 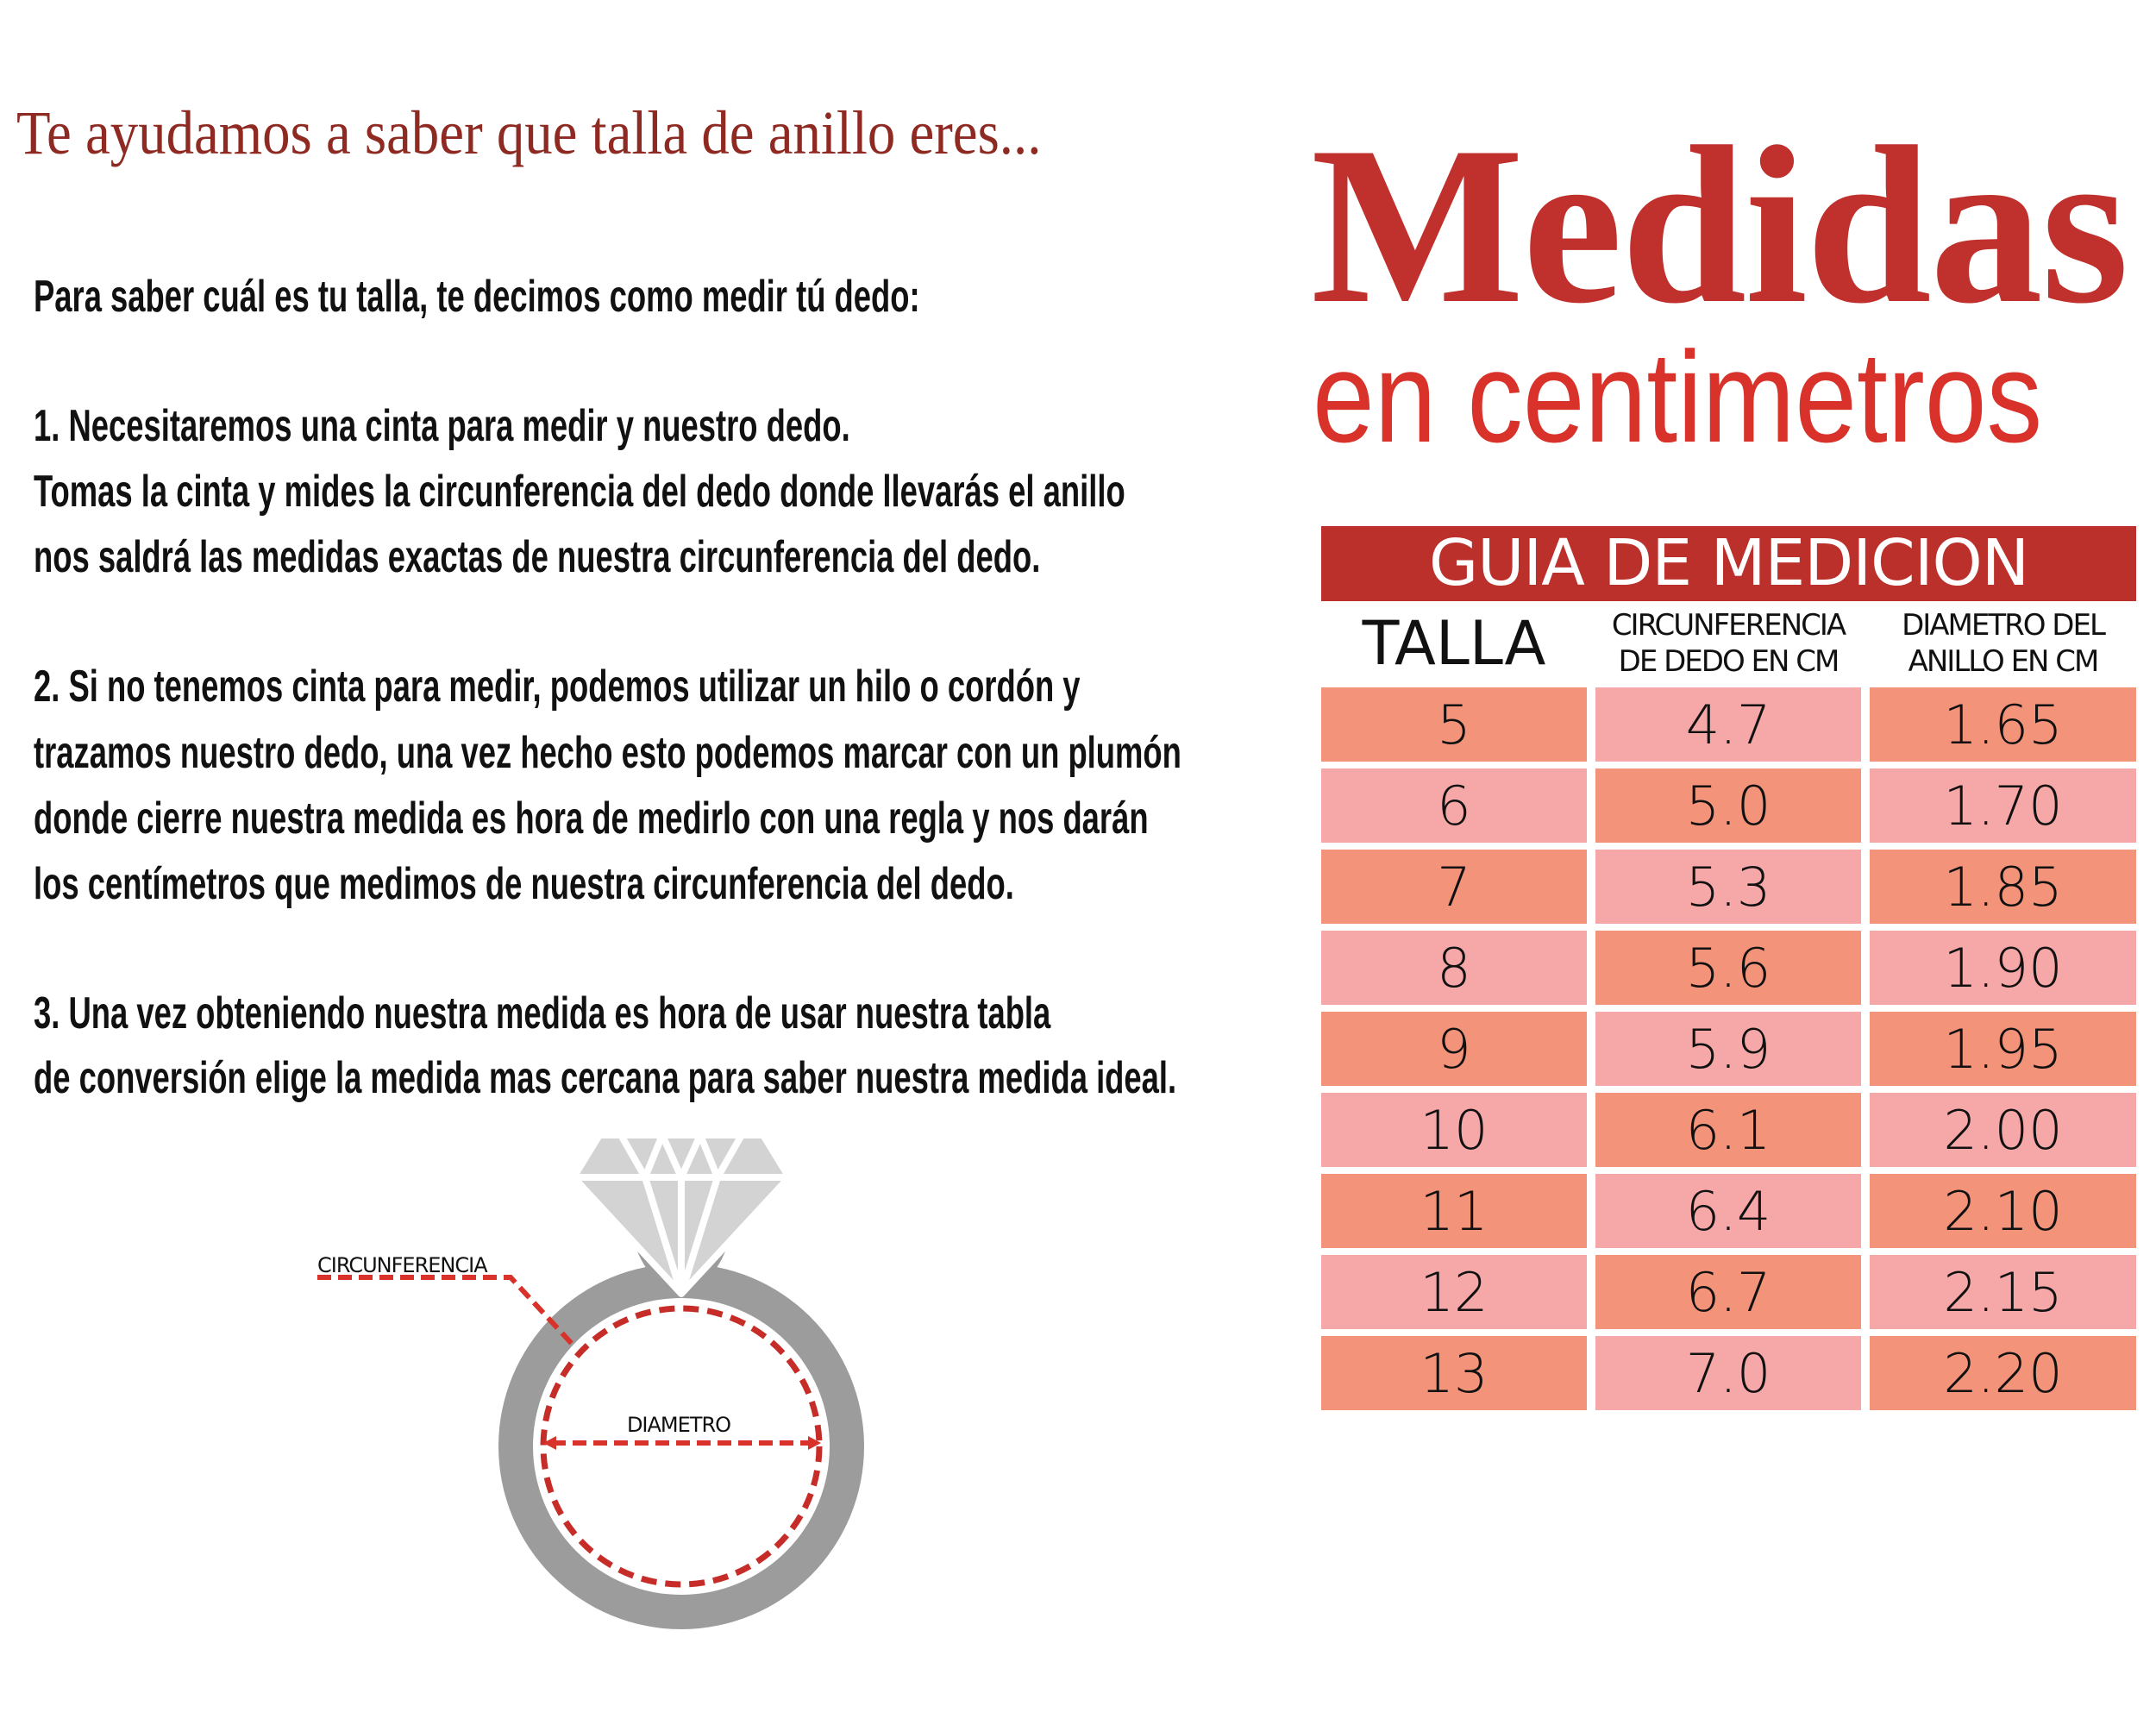 What do you see at coordinates (681, 1447) in the screenshot?
I see `circumference-dashed-line` at bounding box center [681, 1447].